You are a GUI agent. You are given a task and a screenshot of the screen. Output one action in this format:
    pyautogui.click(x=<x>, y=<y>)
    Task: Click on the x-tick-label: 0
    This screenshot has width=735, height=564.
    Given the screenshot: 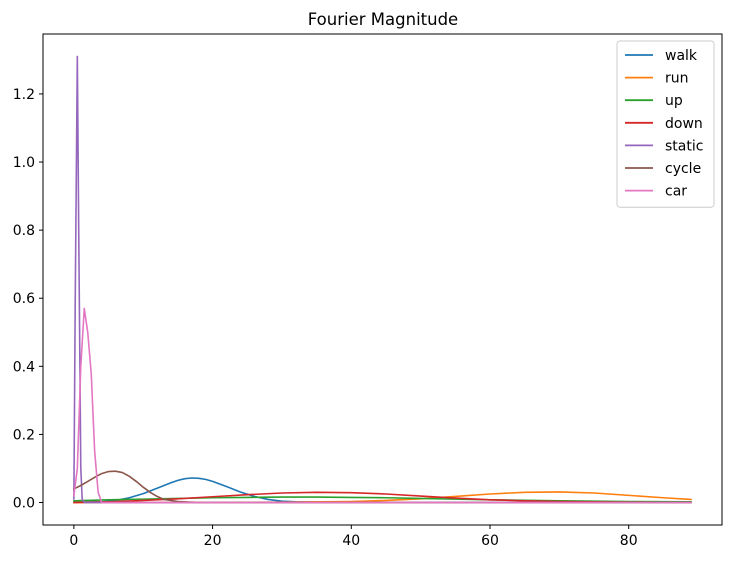 What is the action you would take?
    pyautogui.click(x=73, y=541)
    